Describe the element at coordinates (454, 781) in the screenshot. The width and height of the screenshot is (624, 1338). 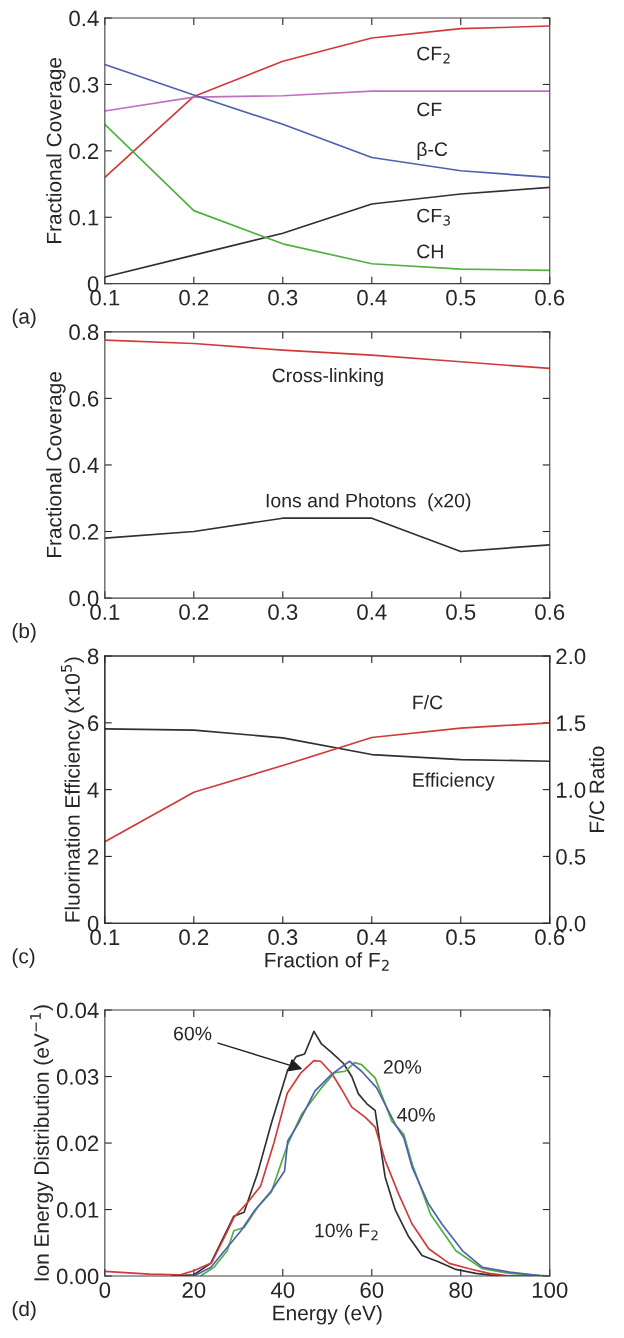
I see `annotation: Efficiency` at that location.